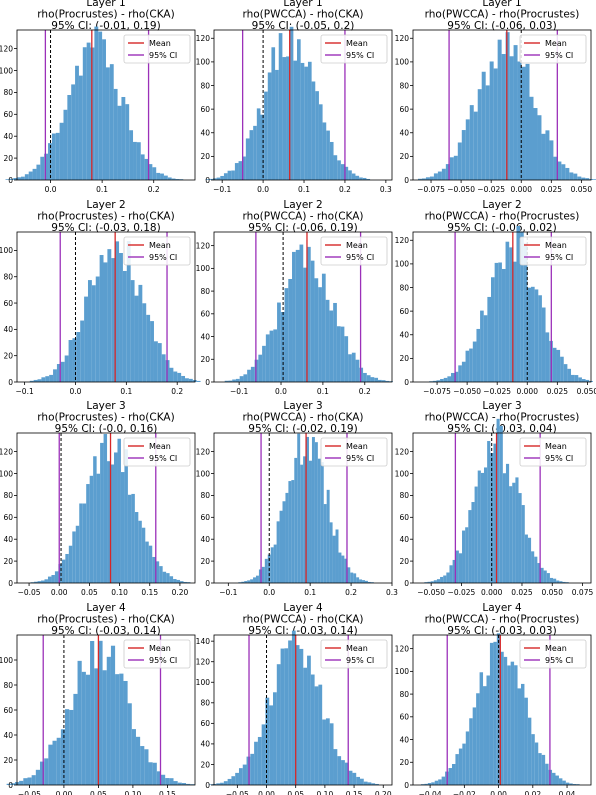 This screenshot has width=596, height=795. What do you see at coordinates (8, 329) in the screenshot?
I see `y-tick-label: 40` at bounding box center [8, 329].